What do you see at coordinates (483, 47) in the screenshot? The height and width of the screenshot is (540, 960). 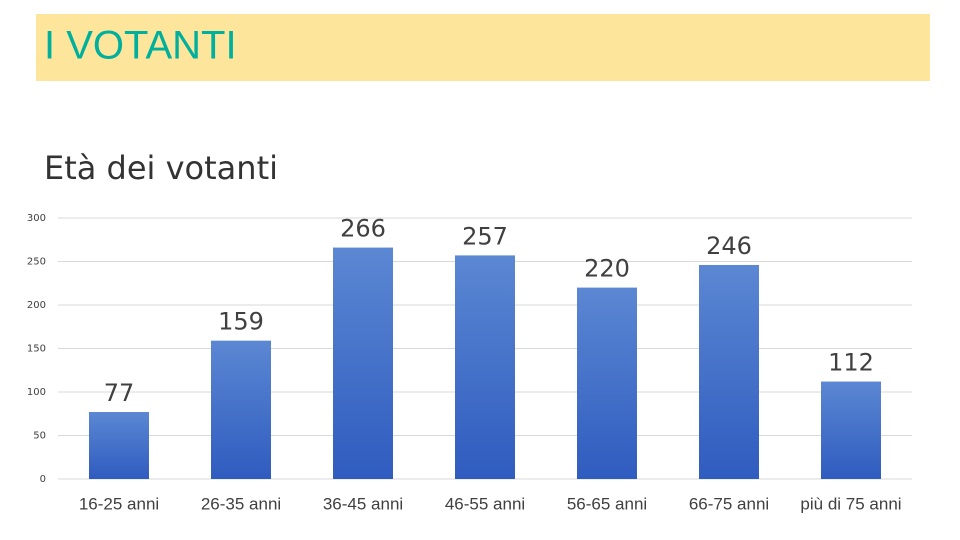 I see `title-box` at bounding box center [483, 47].